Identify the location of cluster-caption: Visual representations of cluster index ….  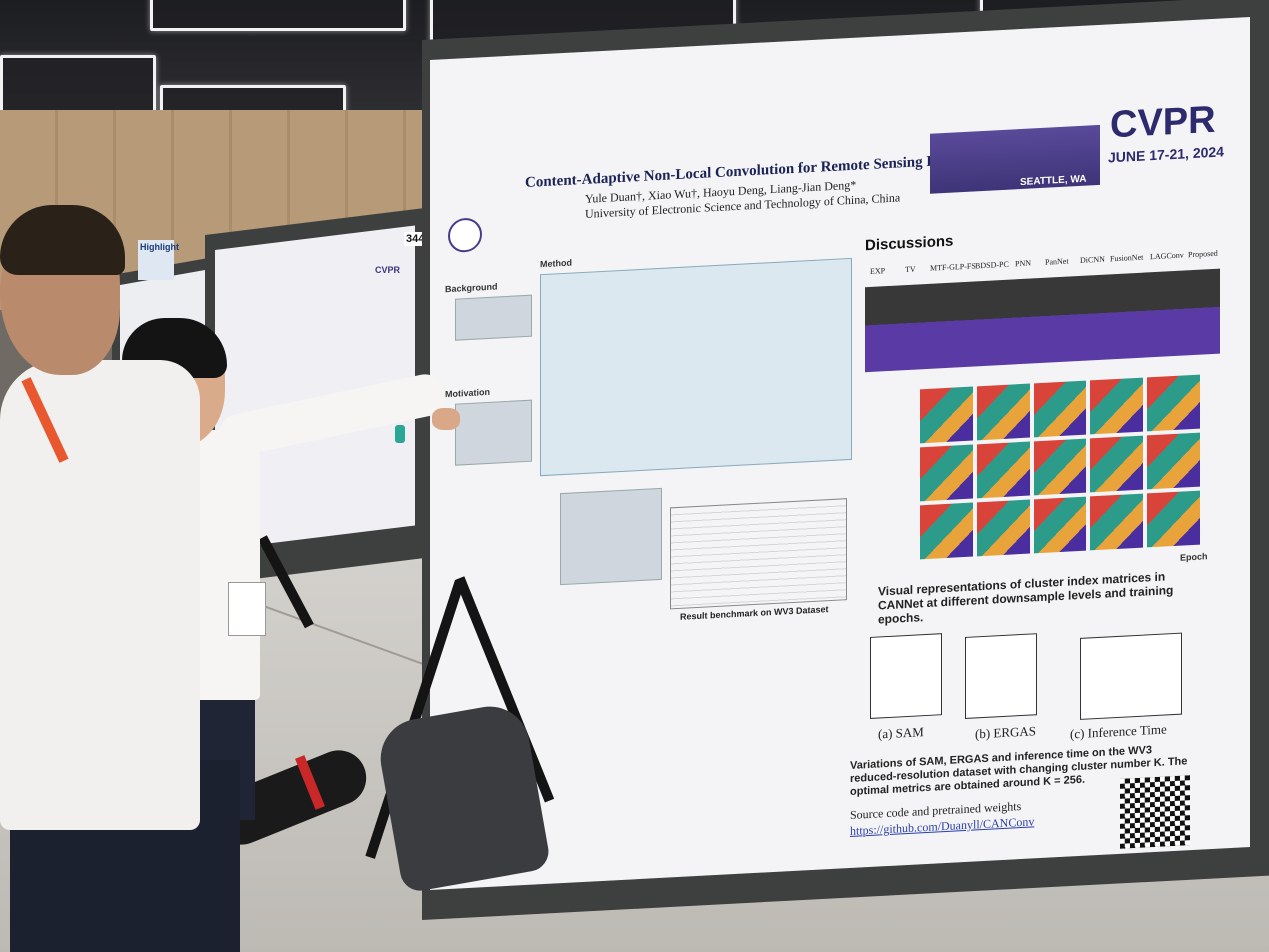
(1026, 598).